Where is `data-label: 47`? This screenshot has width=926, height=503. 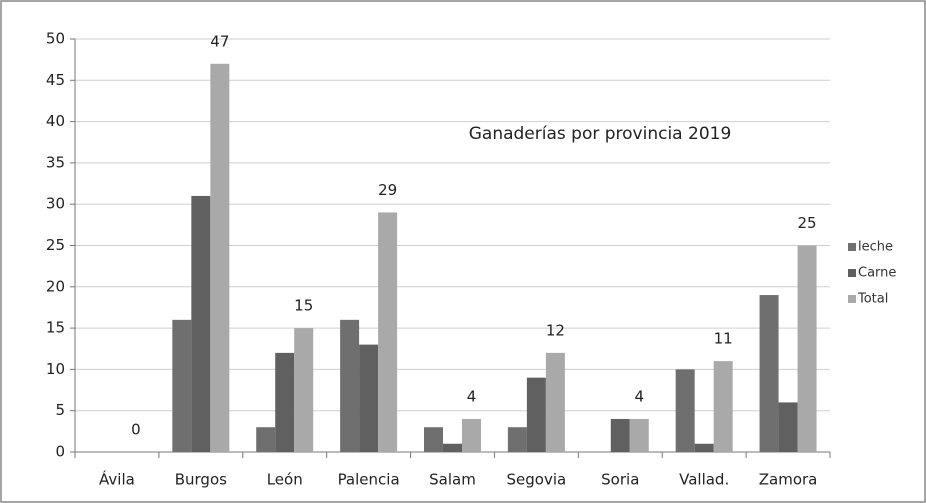
data-label: 47 is located at coordinates (219, 41).